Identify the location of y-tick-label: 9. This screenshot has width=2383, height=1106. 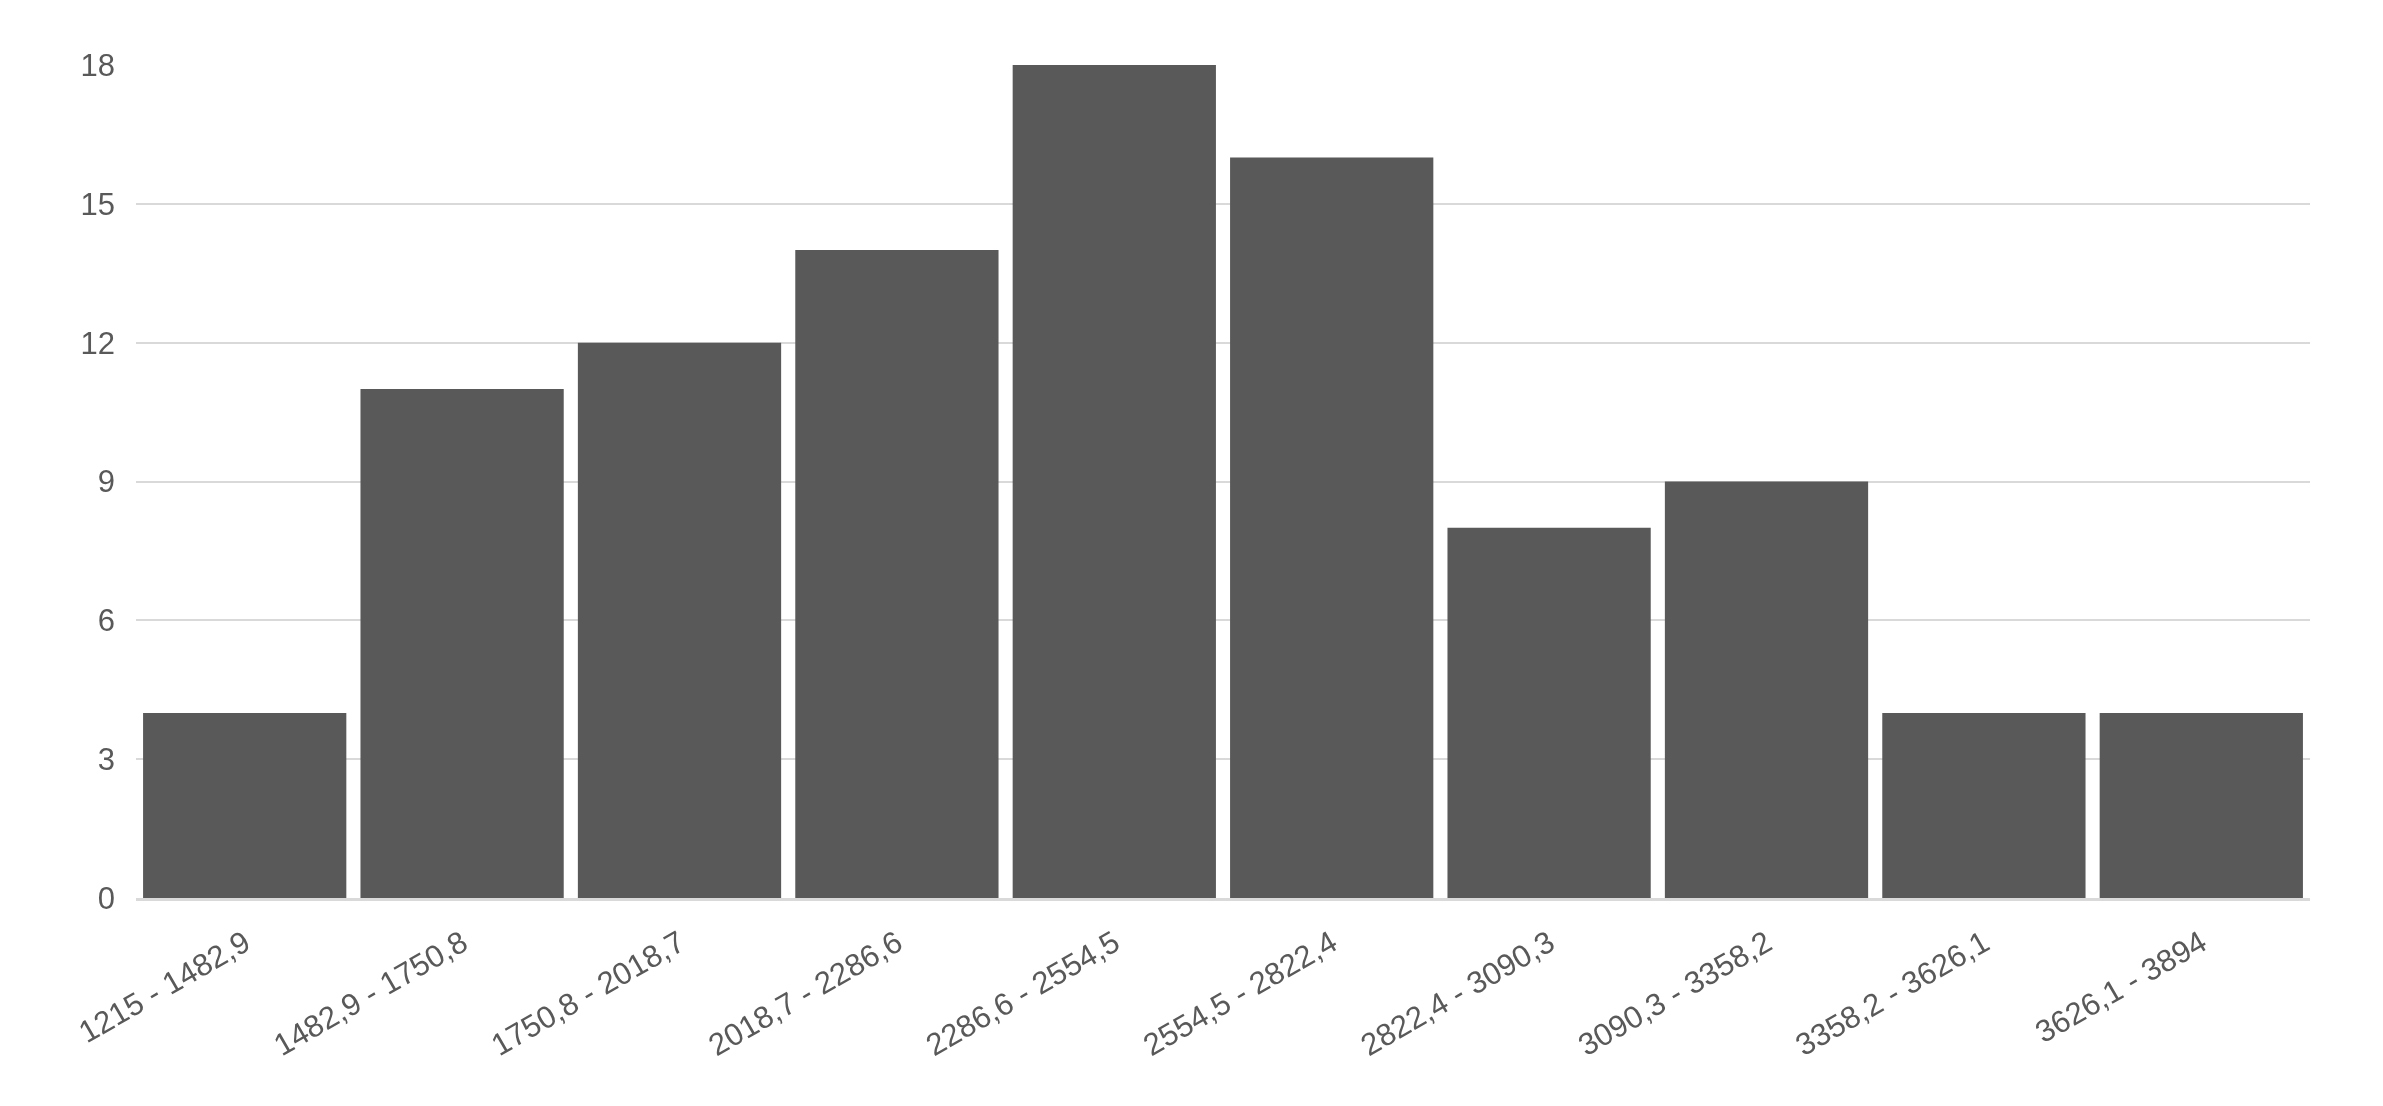
(106, 482).